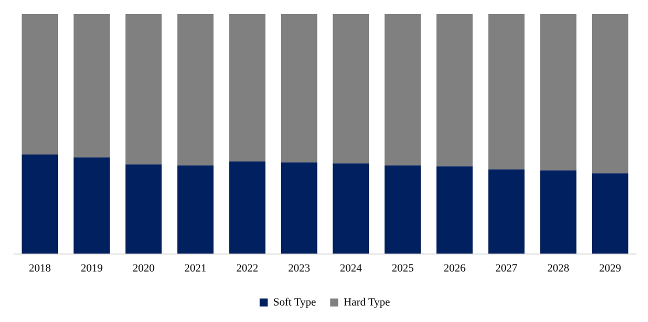 Image resolution: width=648 pixels, height=322 pixels. I want to click on x-tick-label: 2024, so click(351, 268).